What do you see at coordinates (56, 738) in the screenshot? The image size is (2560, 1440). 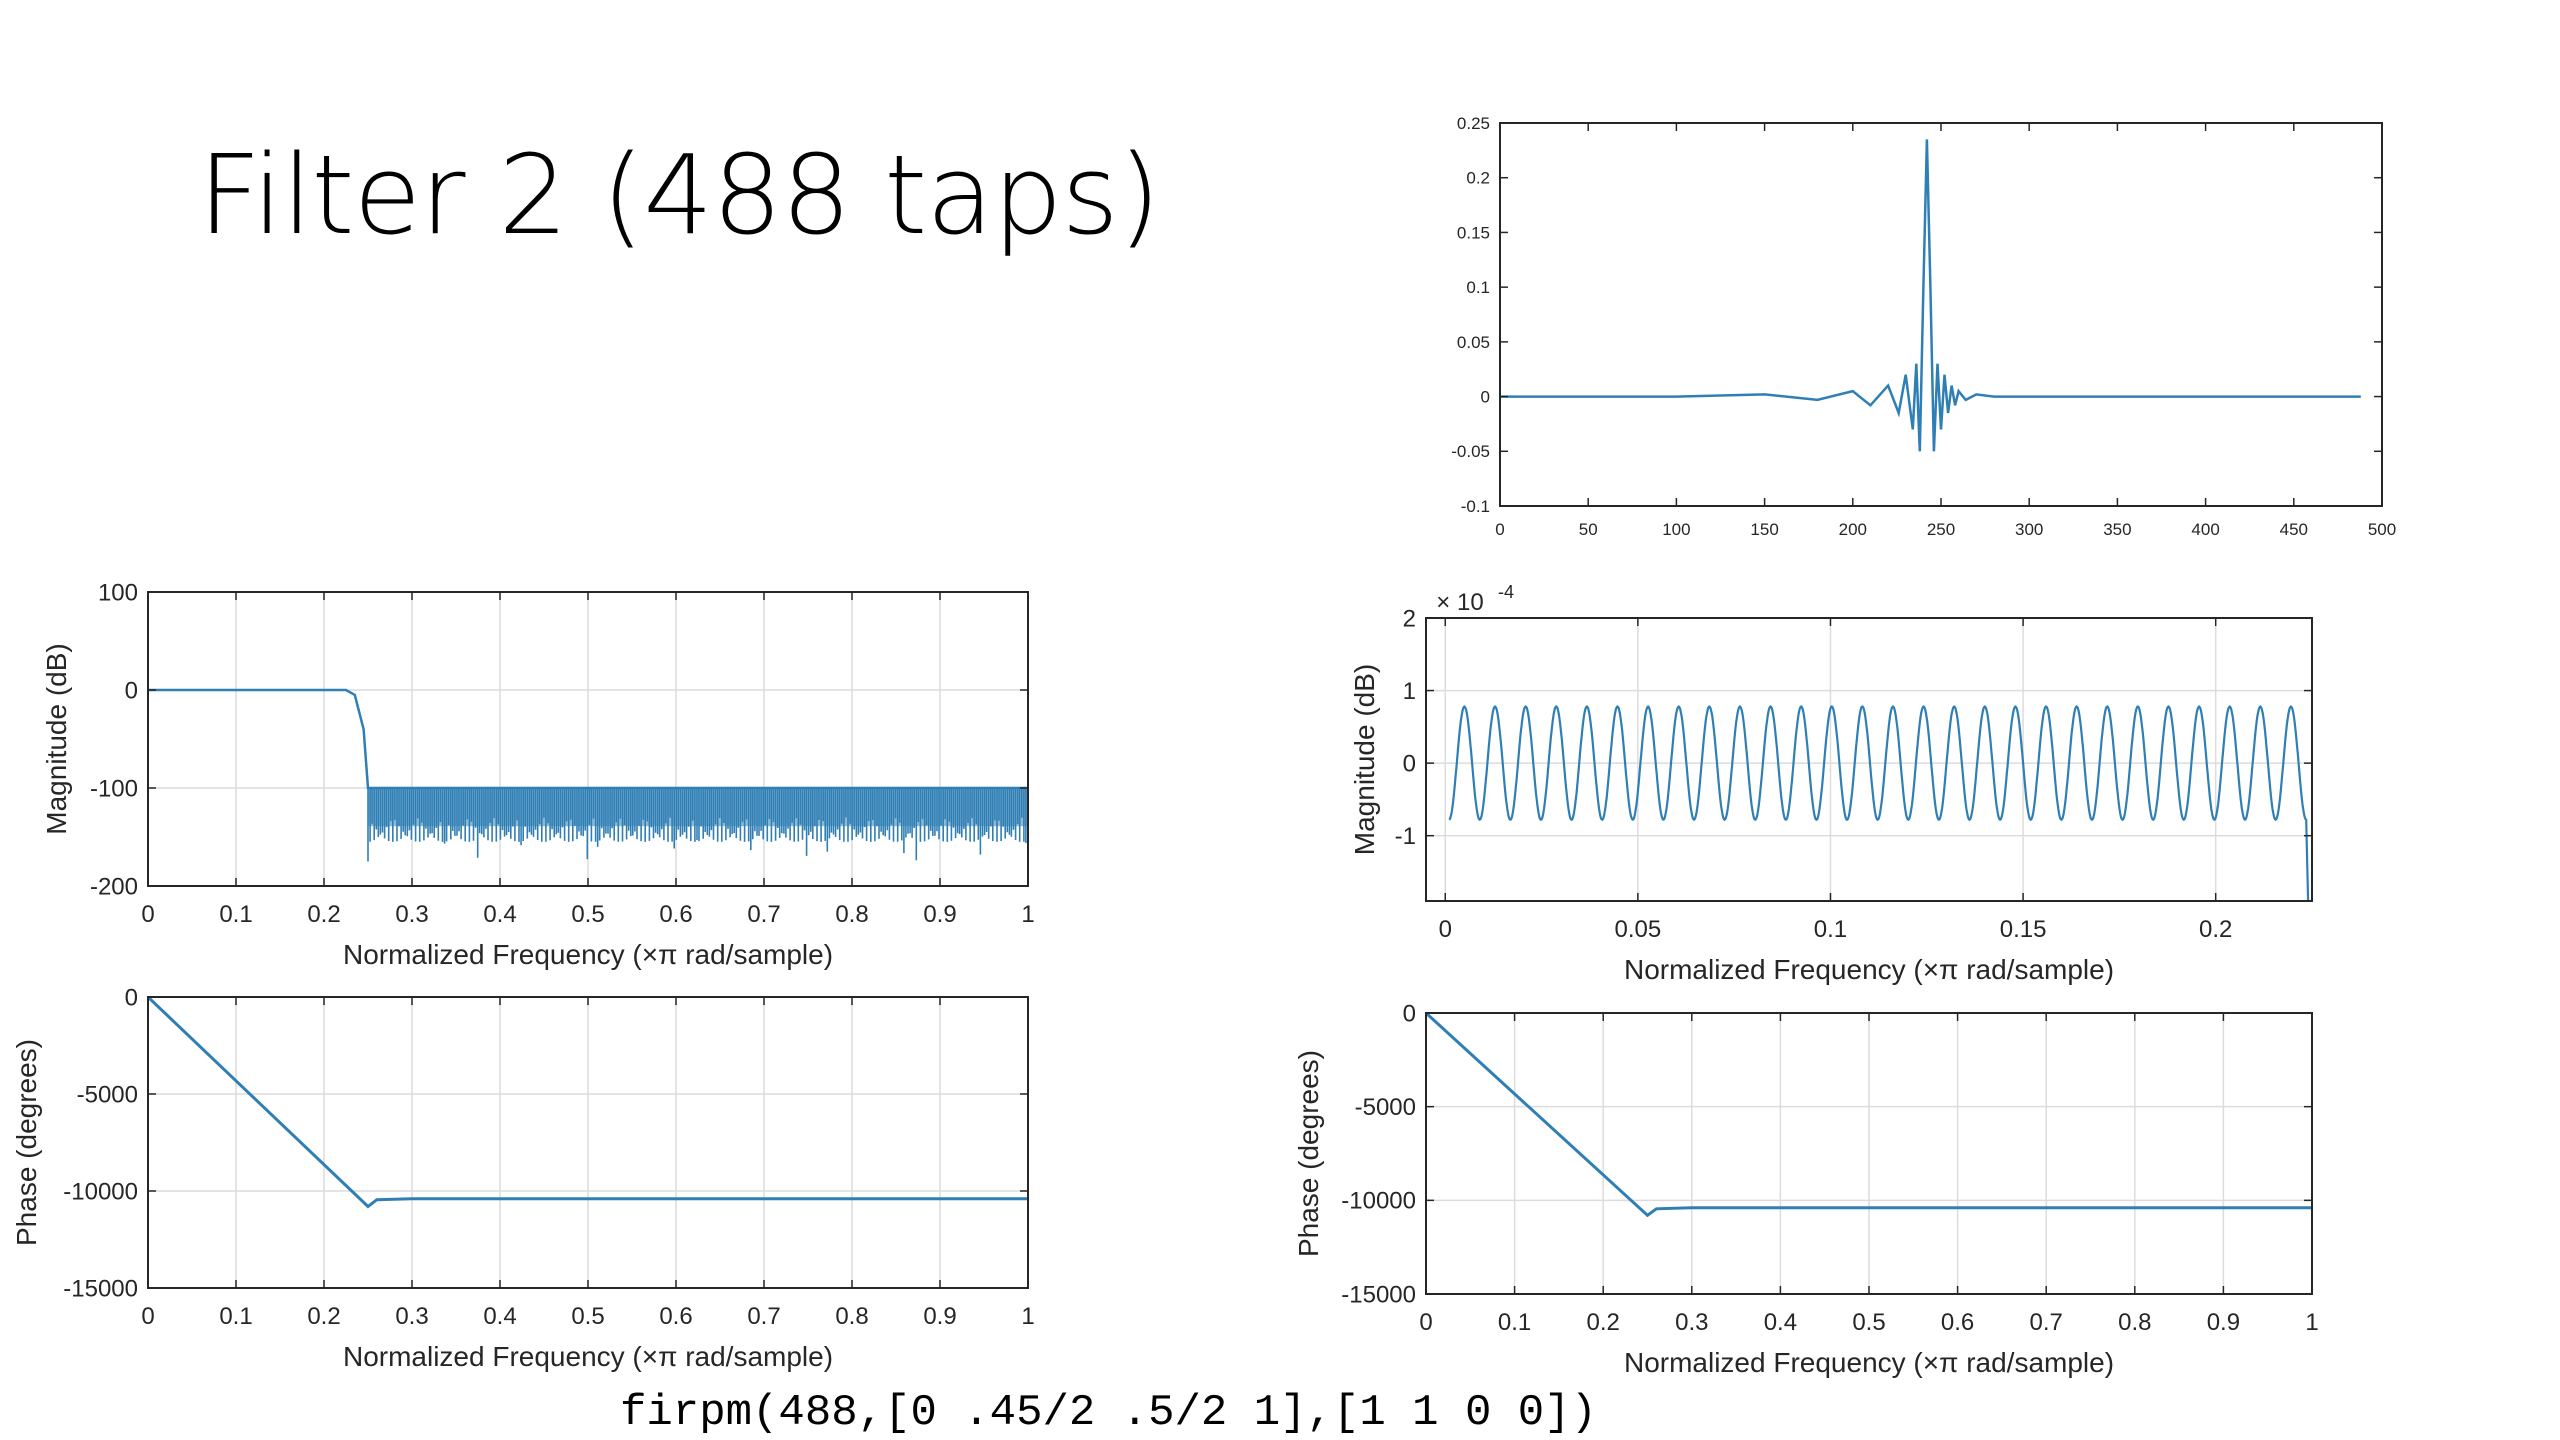 I see `mag-full-ylabel: Magnitude (dB)` at bounding box center [56, 738].